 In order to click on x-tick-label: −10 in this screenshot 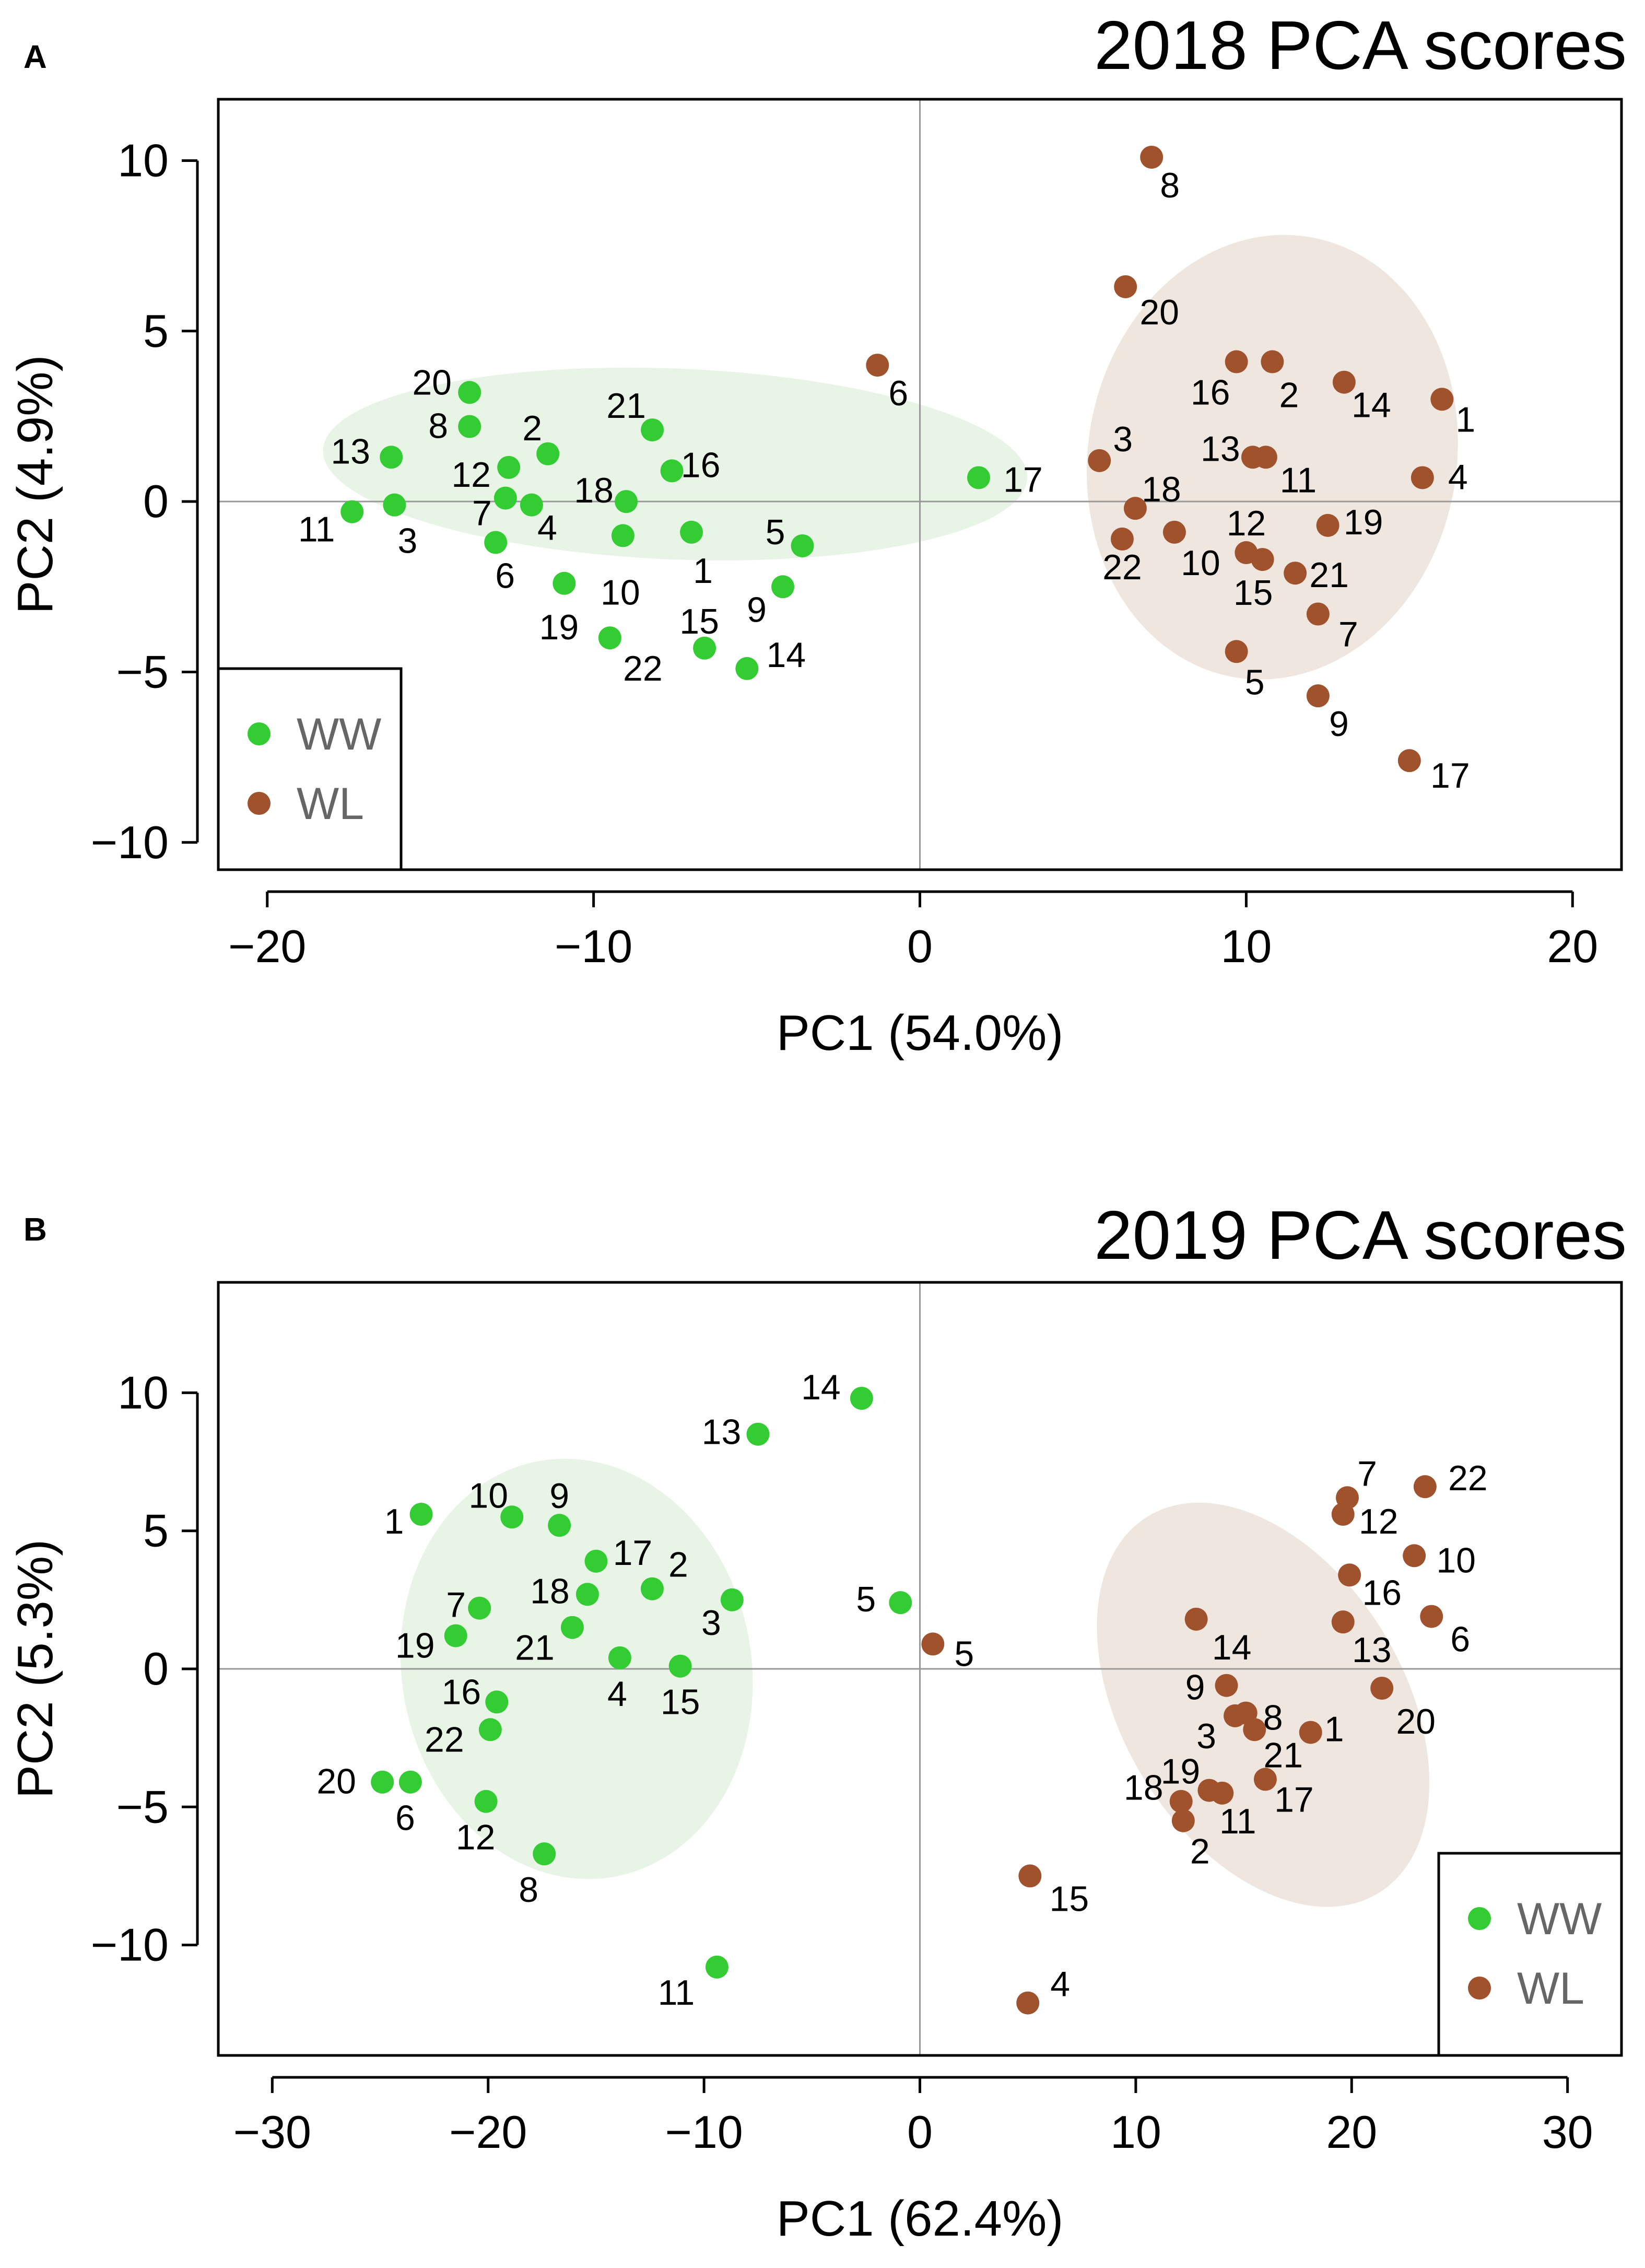, I will do `click(704, 2132)`.